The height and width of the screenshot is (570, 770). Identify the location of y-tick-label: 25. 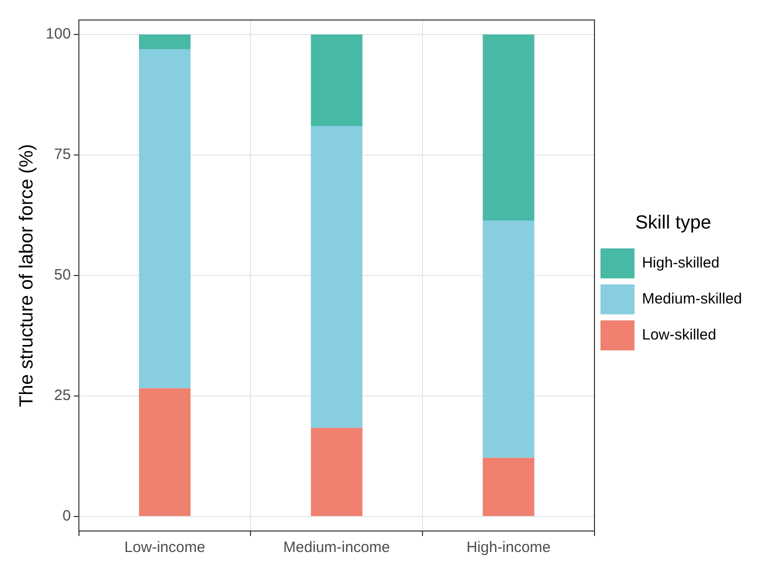
(62, 395).